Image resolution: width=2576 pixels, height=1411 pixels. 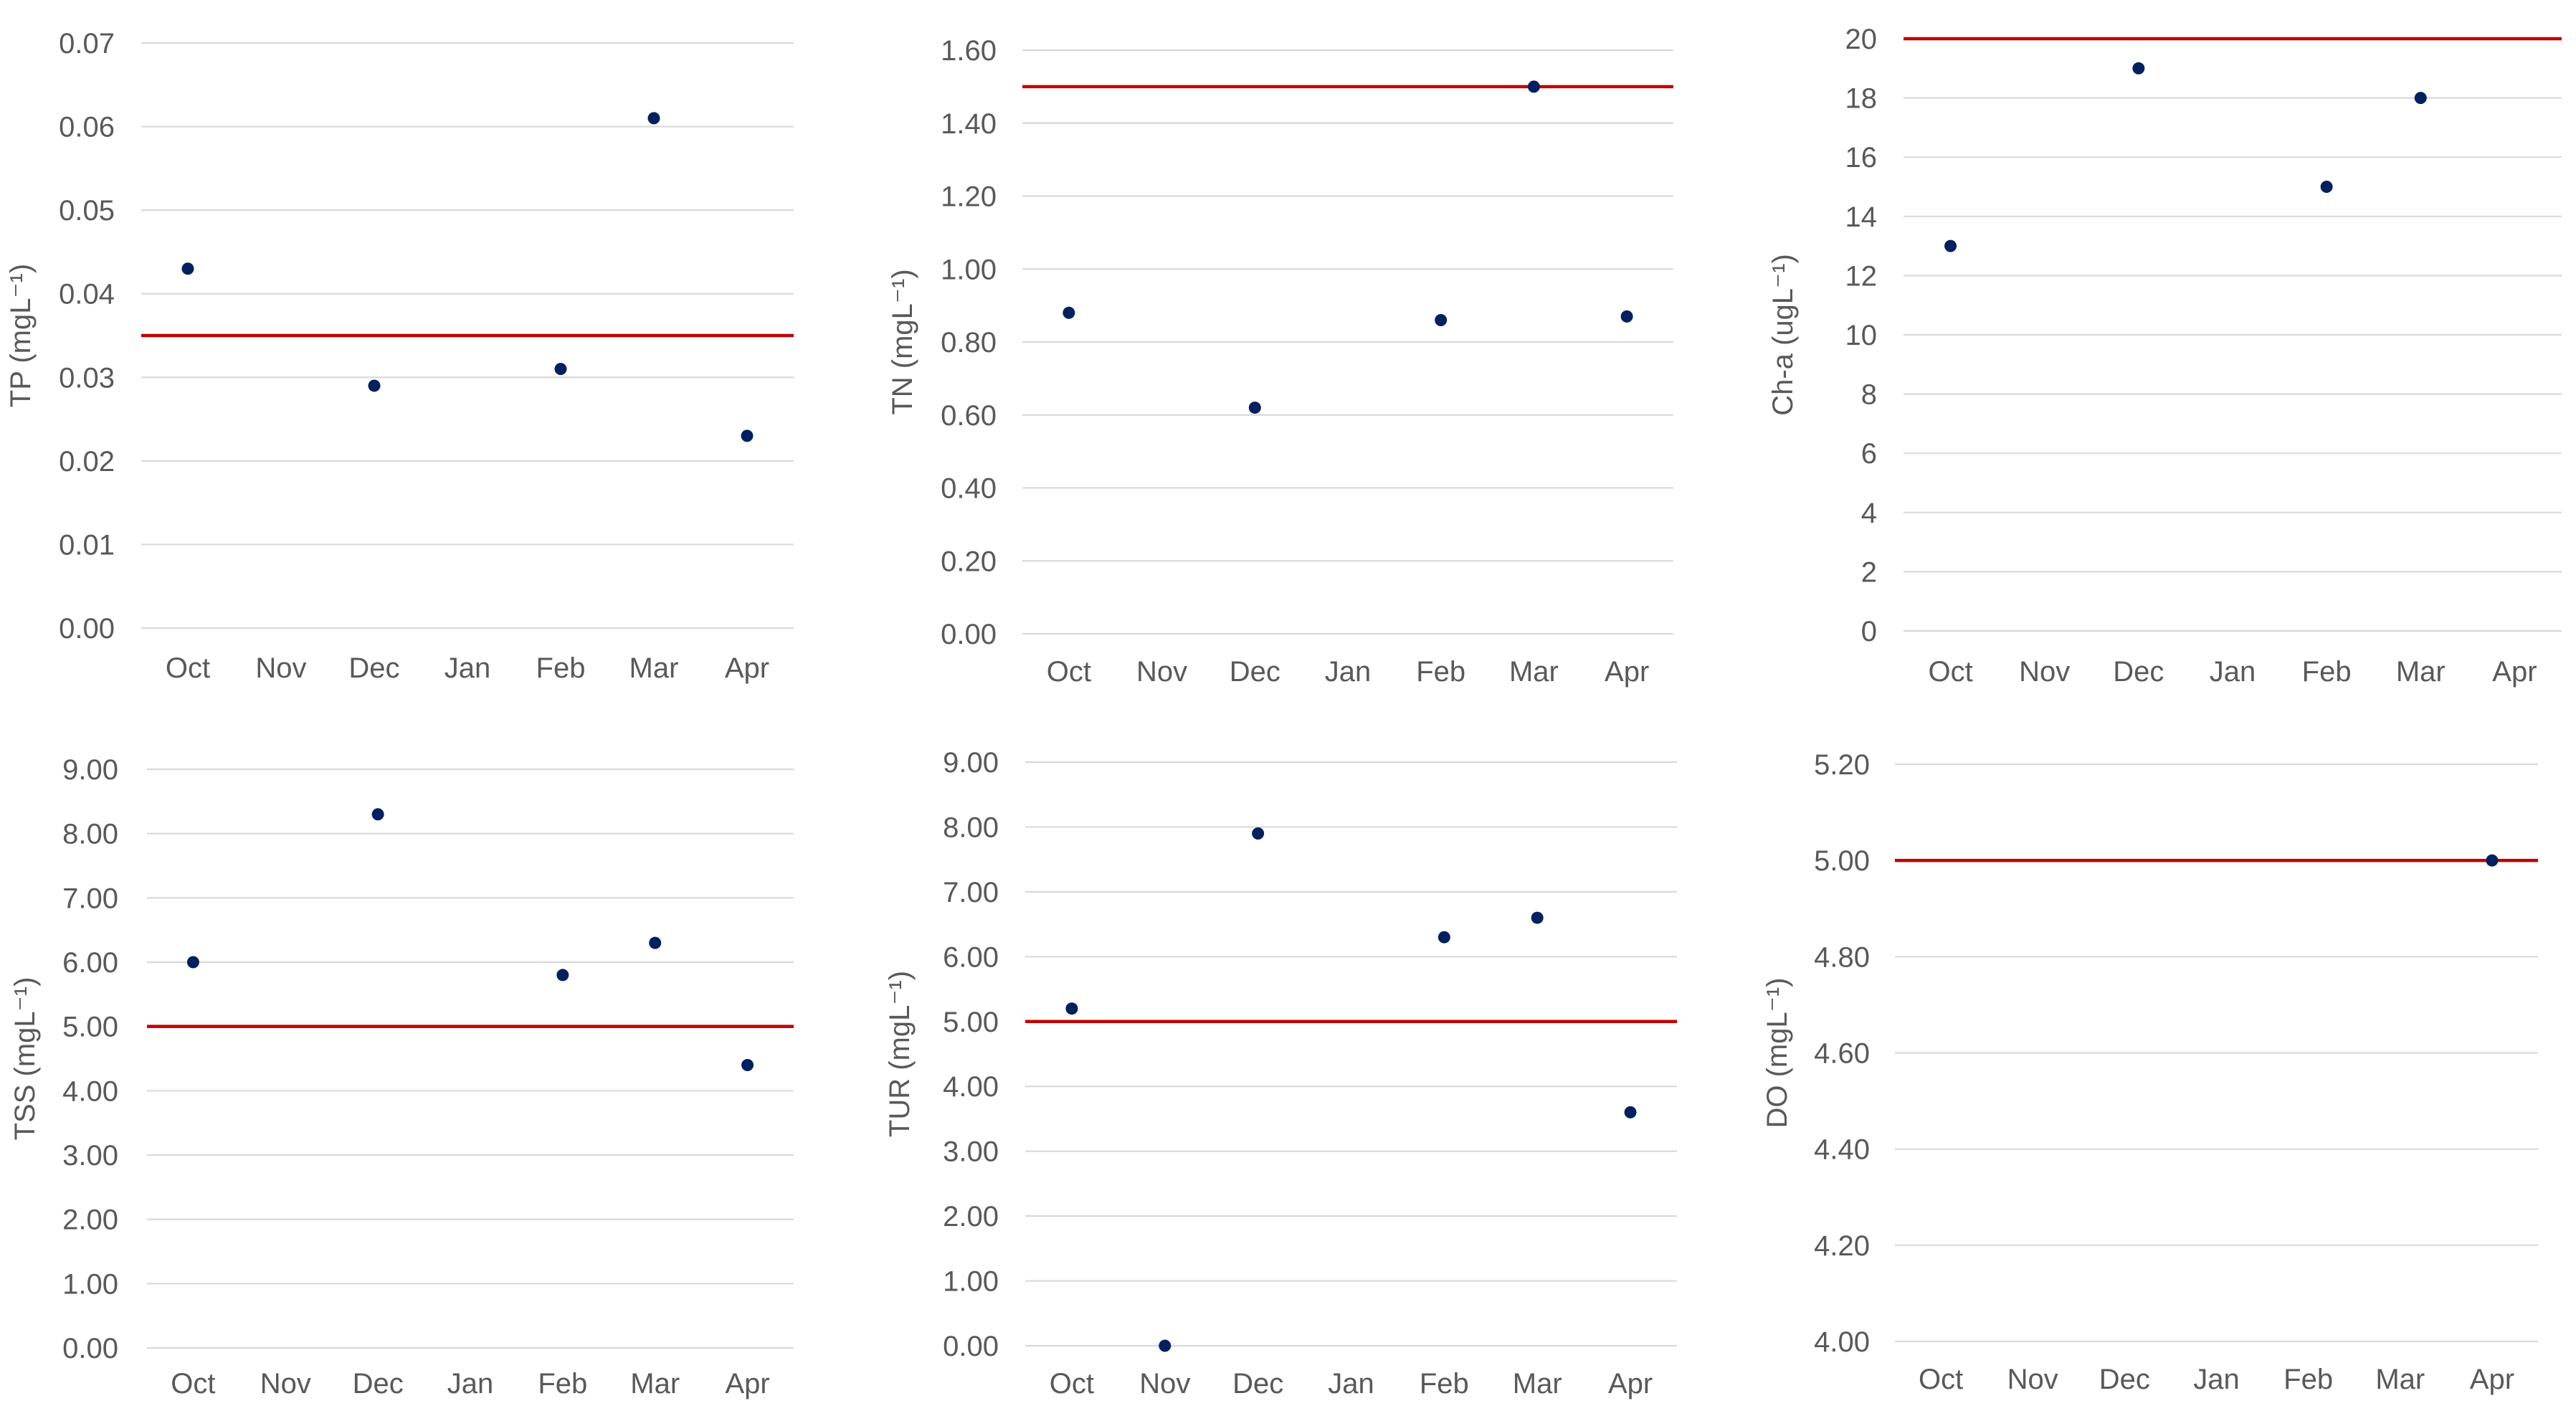 What do you see at coordinates (1862, 158) in the screenshot?
I see `y-tick-label: 16` at bounding box center [1862, 158].